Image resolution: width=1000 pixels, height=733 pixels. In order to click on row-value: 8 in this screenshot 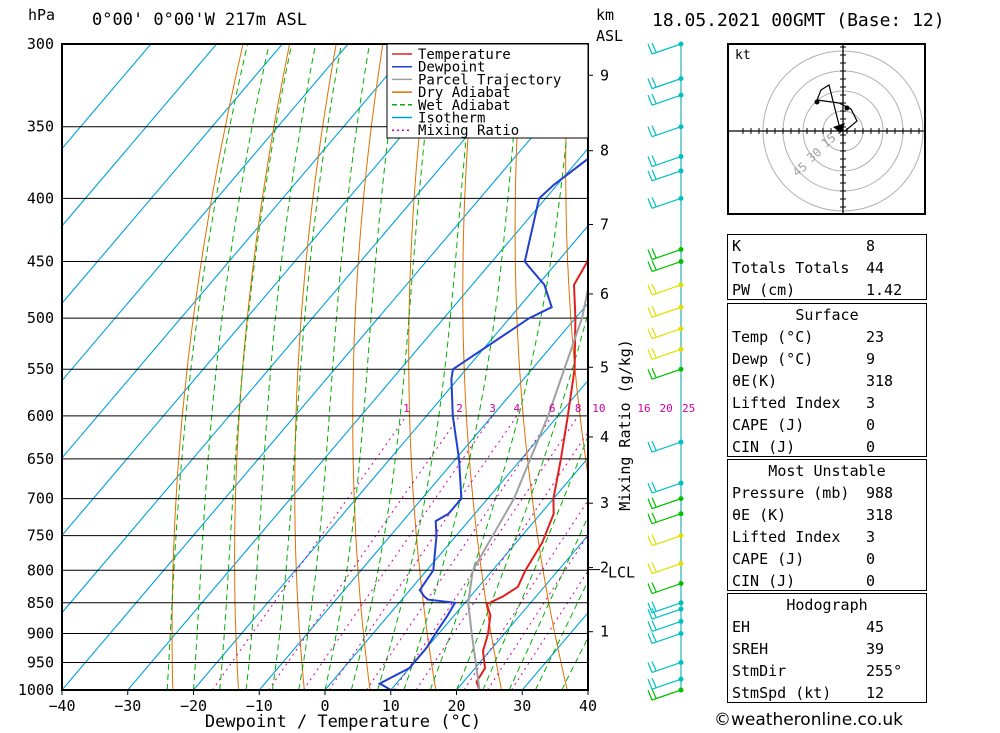, I will do `click(871, 246)`.